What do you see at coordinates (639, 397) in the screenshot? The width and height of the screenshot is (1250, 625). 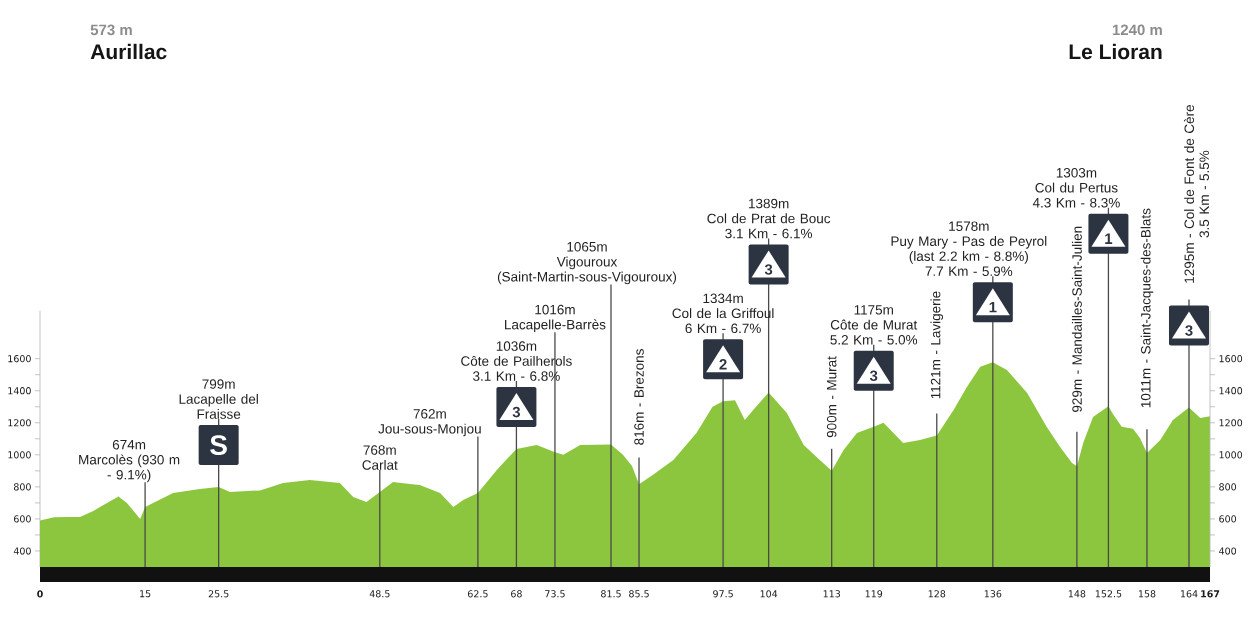 I see `ref-line-label: 816m - Brezons` at bounding box center [639, 397].